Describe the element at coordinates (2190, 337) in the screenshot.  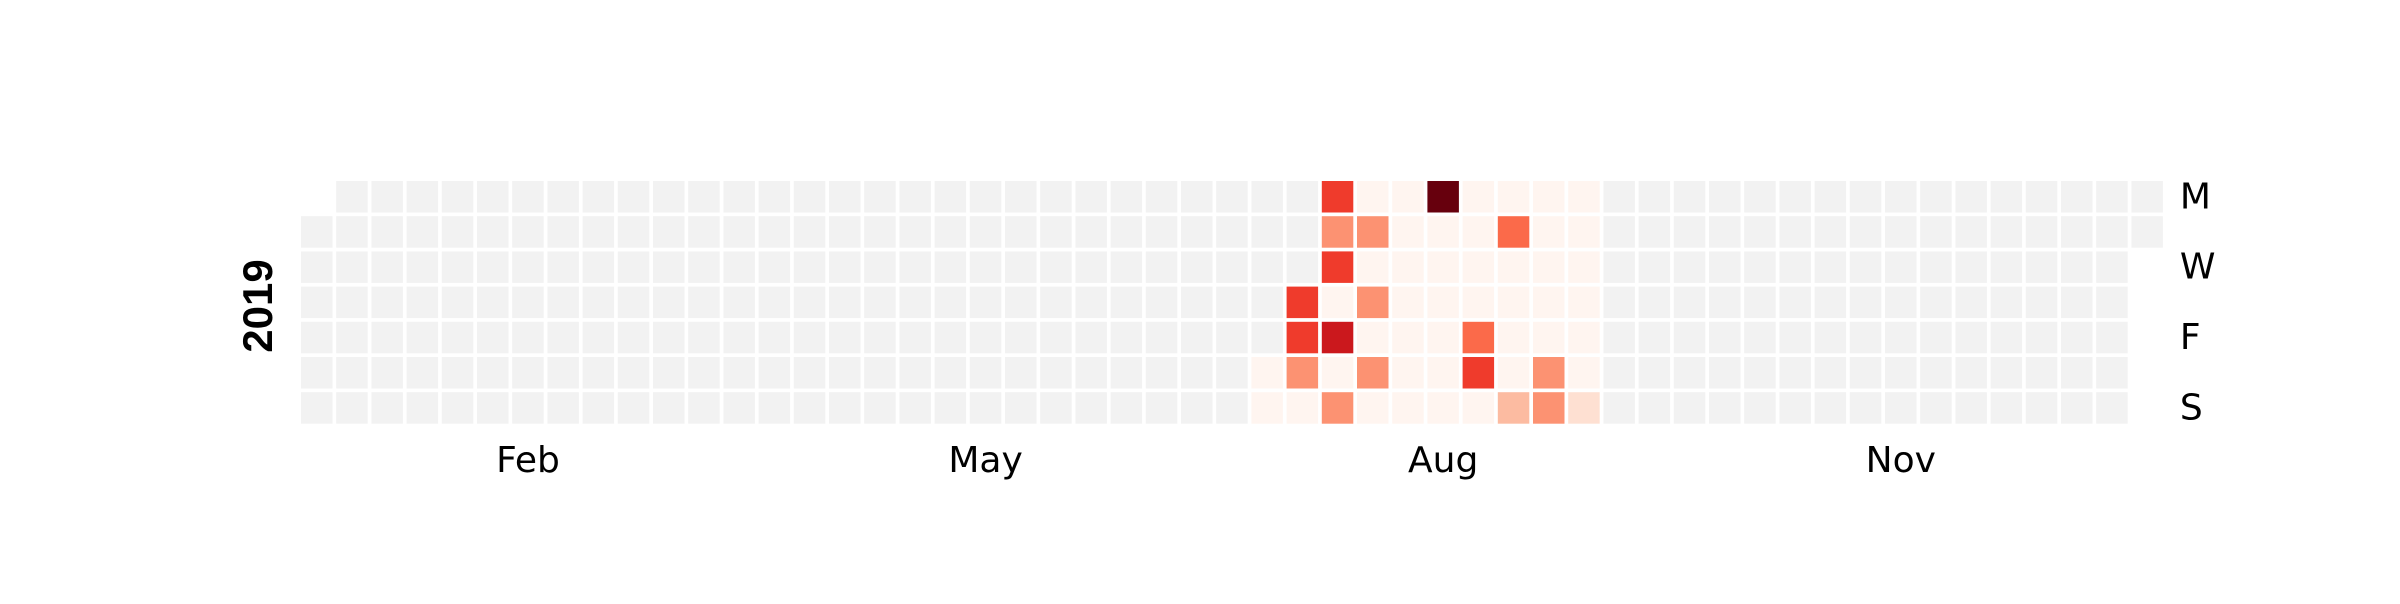
I see `weekday-label-f: F` at that location.